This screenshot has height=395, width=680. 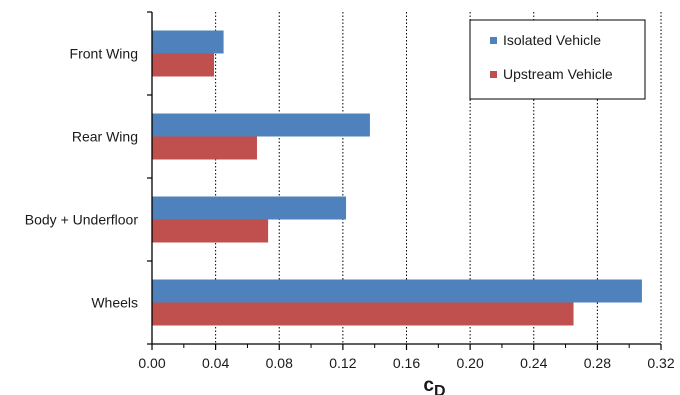 What do you see at coordinates (151, 363) in the screenshot?
I see `x-tick-label: 0.00` at bounding box center [151, 363].